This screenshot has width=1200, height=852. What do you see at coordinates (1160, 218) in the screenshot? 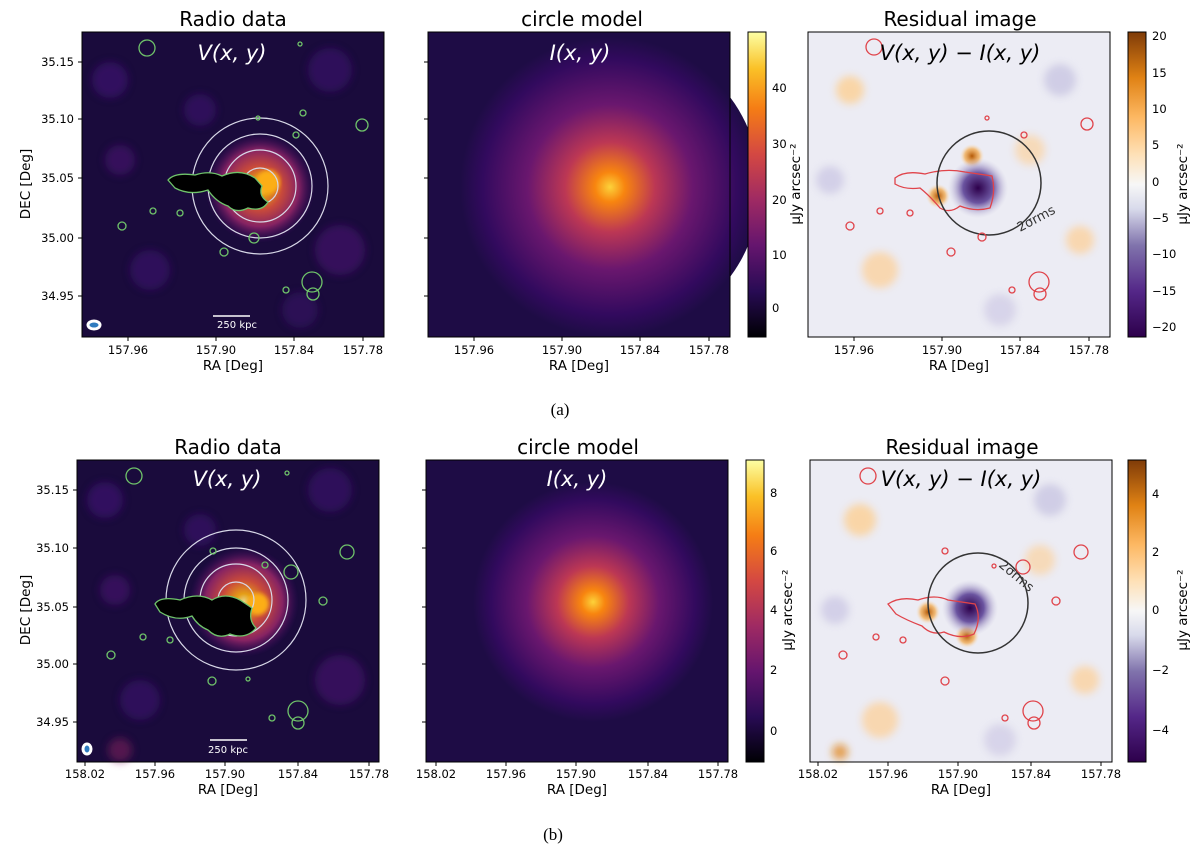
I see `cbar-tick: −5` at bounding box center [1160, 218].